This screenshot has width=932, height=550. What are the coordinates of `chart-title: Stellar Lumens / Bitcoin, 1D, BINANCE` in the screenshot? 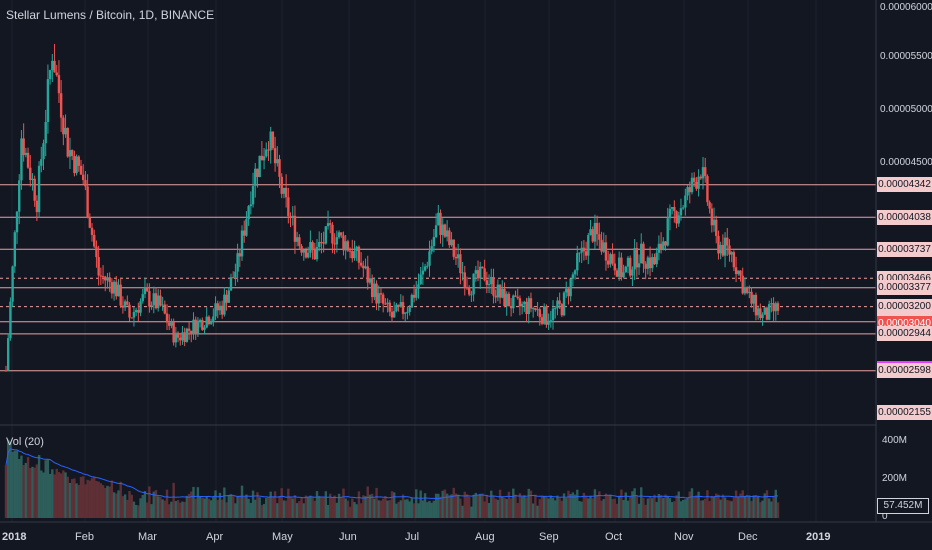 It's located at (110, 15).